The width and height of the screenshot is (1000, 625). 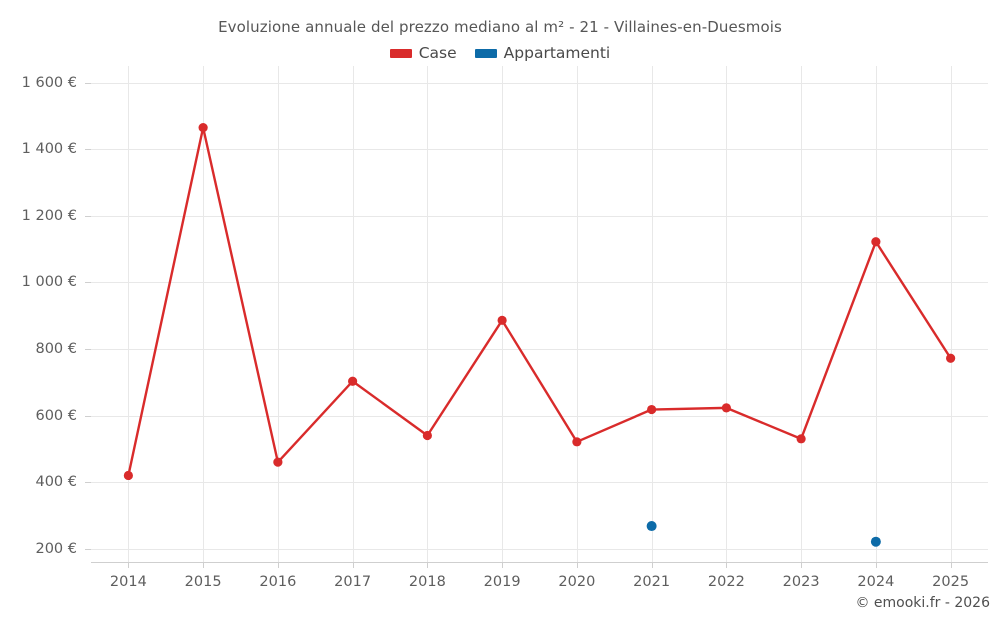 I want to click on x-axis-tick-label: 2024, so click(x=876, y=582).